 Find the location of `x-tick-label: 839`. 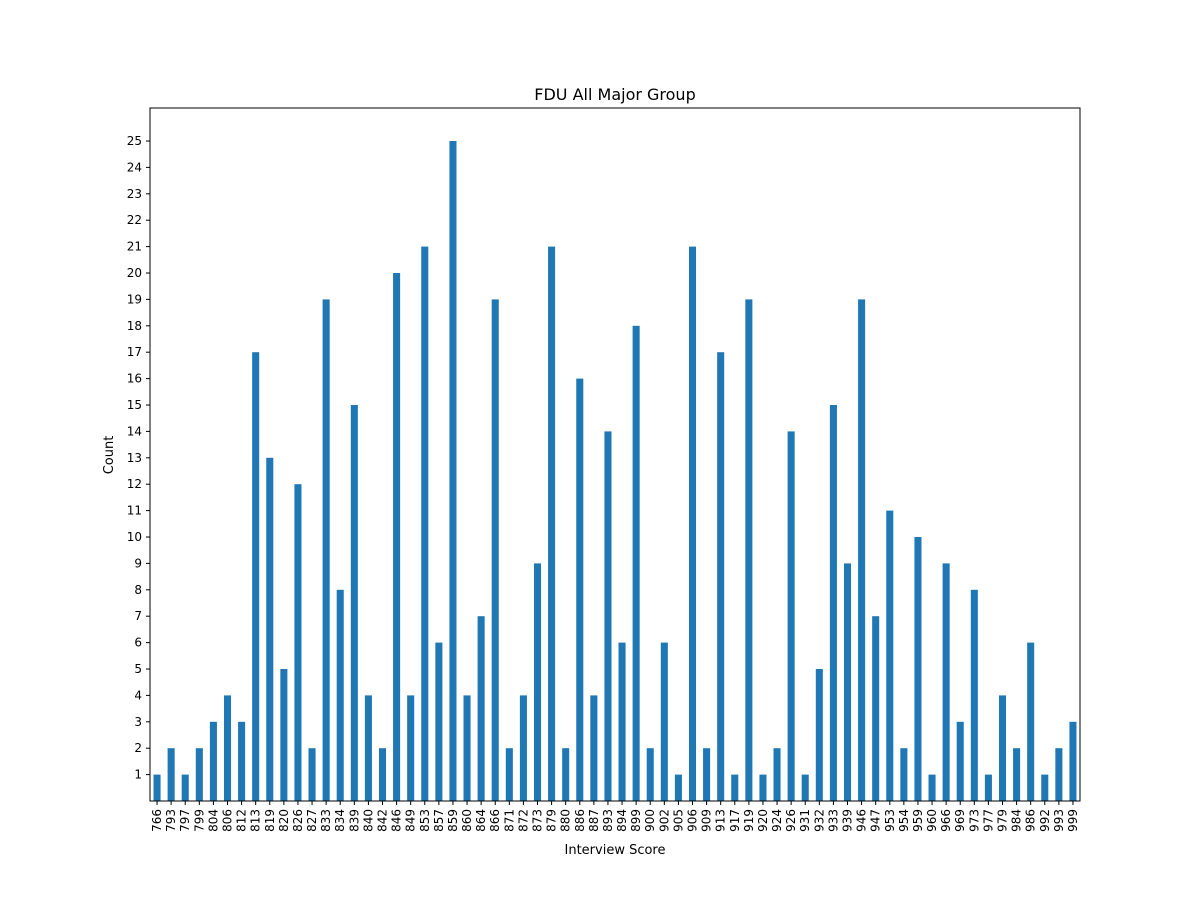

x-tick-label: 839 is located at coordinates (354, 820).